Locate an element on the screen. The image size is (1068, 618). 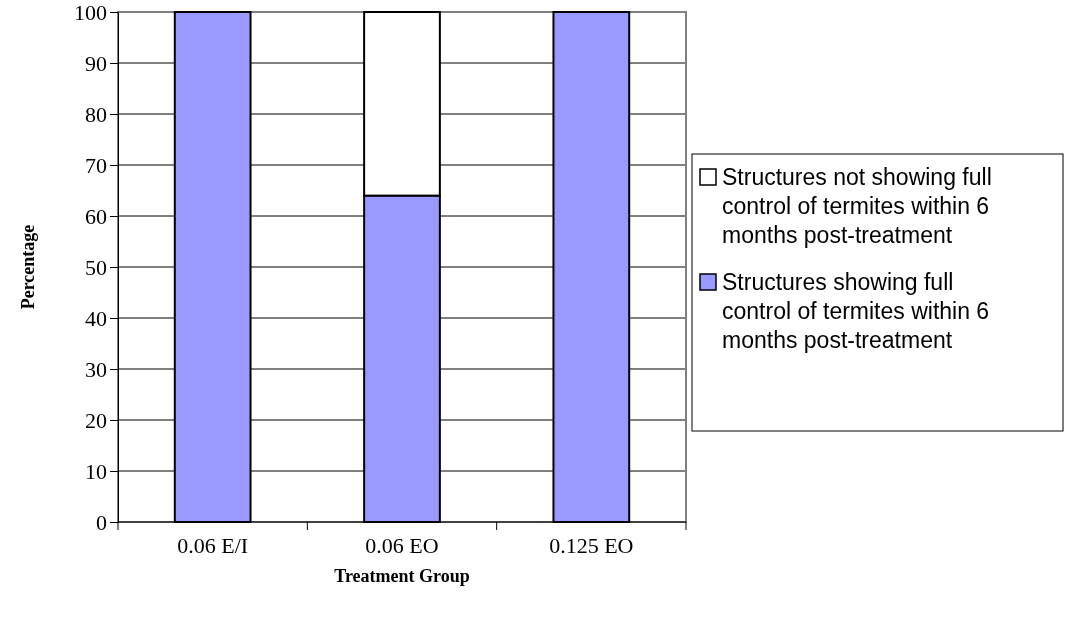
y-tick-label: 50 is located at coordinates (96, 267).